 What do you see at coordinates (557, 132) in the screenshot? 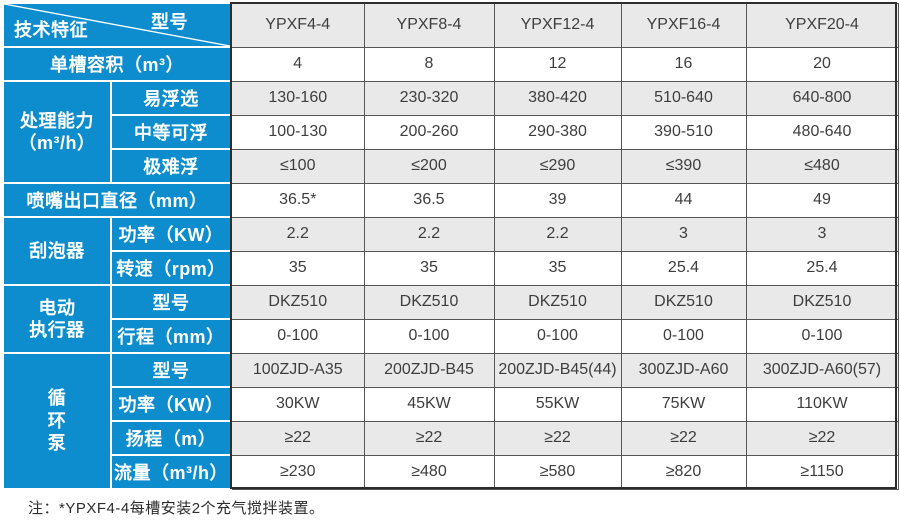
I see `value-cell: 290-380` at bounding box center [557, 132].